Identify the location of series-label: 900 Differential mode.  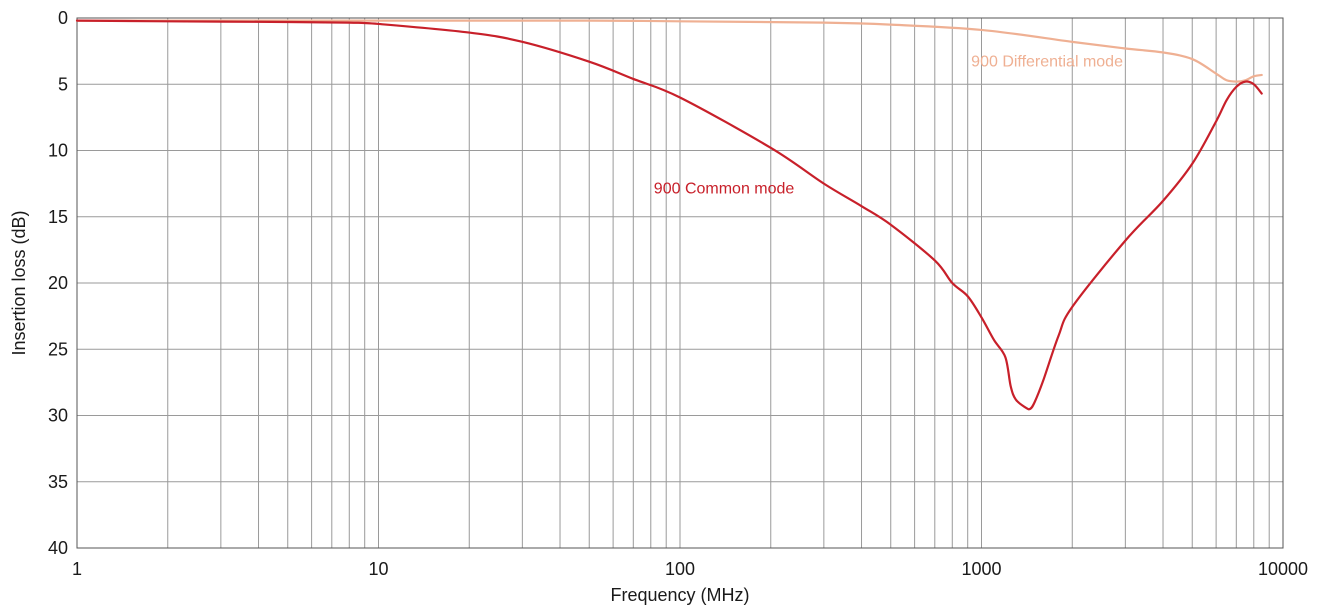
(1047, 61).